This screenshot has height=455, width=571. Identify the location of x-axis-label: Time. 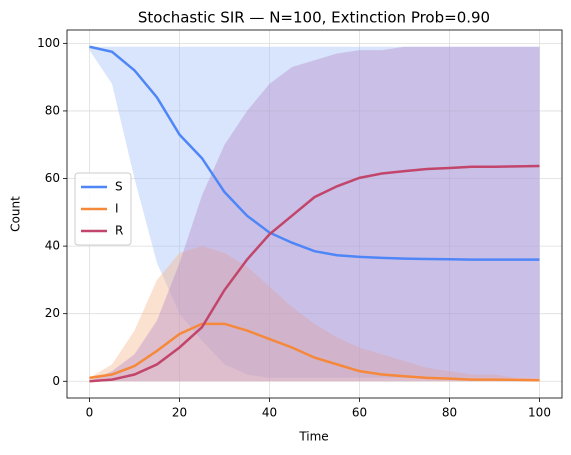
(313, 437).